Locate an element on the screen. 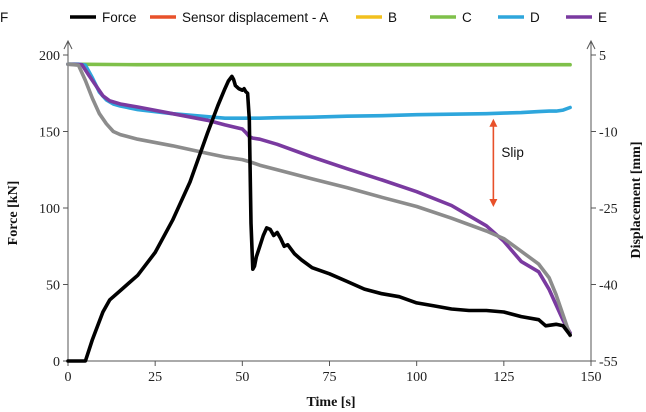 This screenshot has height=412, width=646. x-tick-label: 75 is located at coordinates (330, 377).